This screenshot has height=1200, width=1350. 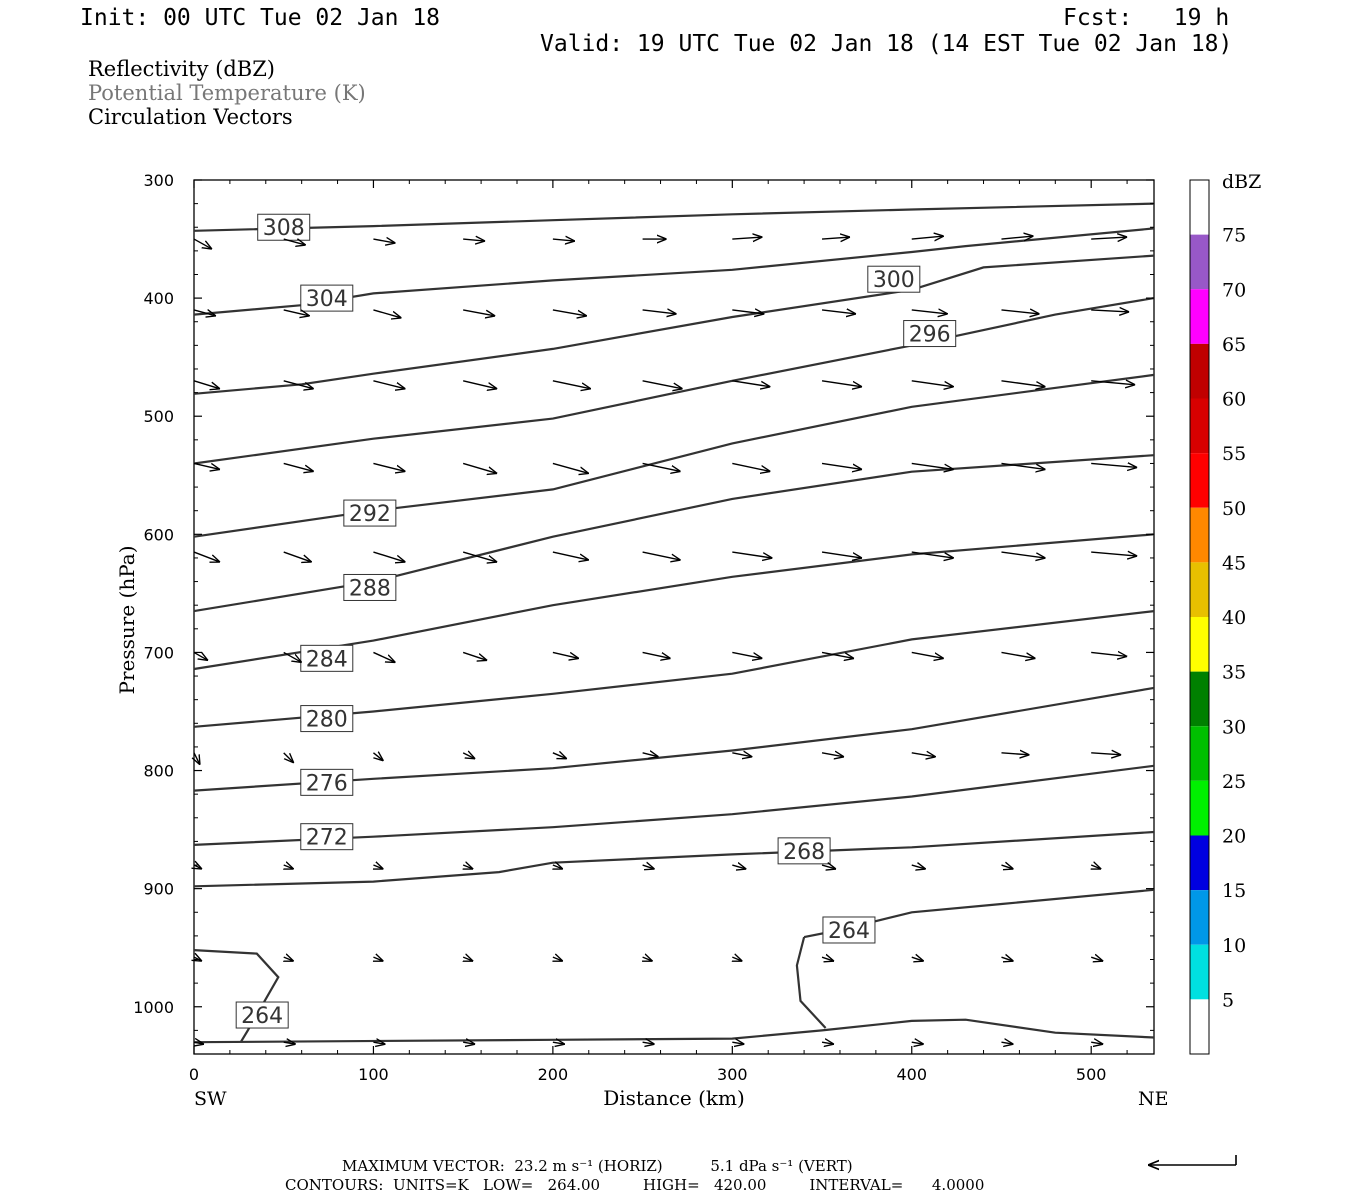 What do you see at coordinates (804, 852) in the screenshot?
I see `contour-label-268: 268` at bounding box center [804, 852].